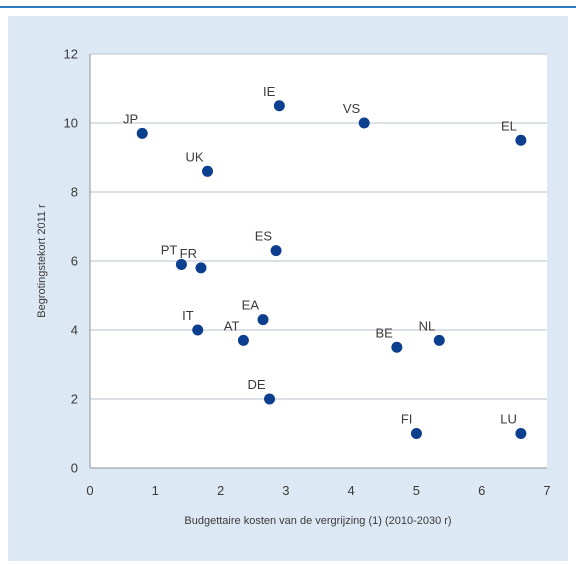  What do you see at coordinates (181, 264) in the screenshot?
I see `data-point-pt` at bounding box center [181, 264].